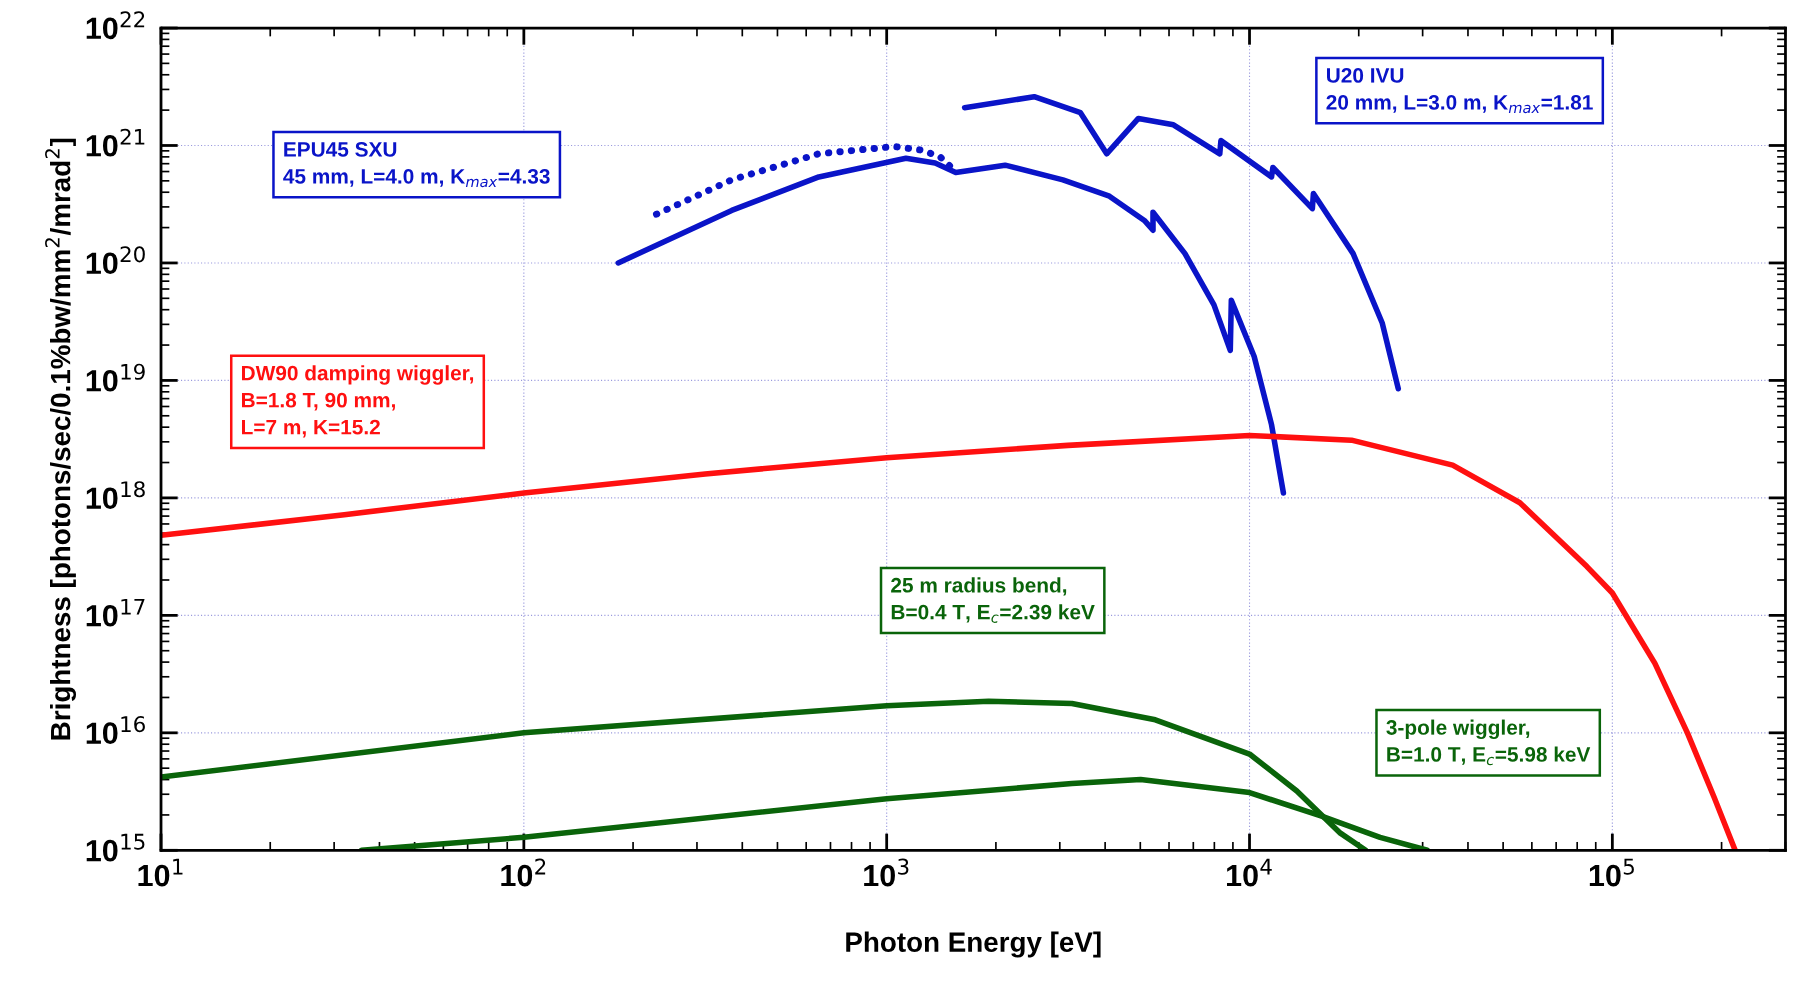 Image resolution: width=1793 pixels, height=983 pixels. What do you see at coordinates (1488, 742) in the screenshot?
I see `text: 3-pole wiggler, B=1.0 T, E$_{c}$=5.98 keV` at bounding box center [1488, 742].